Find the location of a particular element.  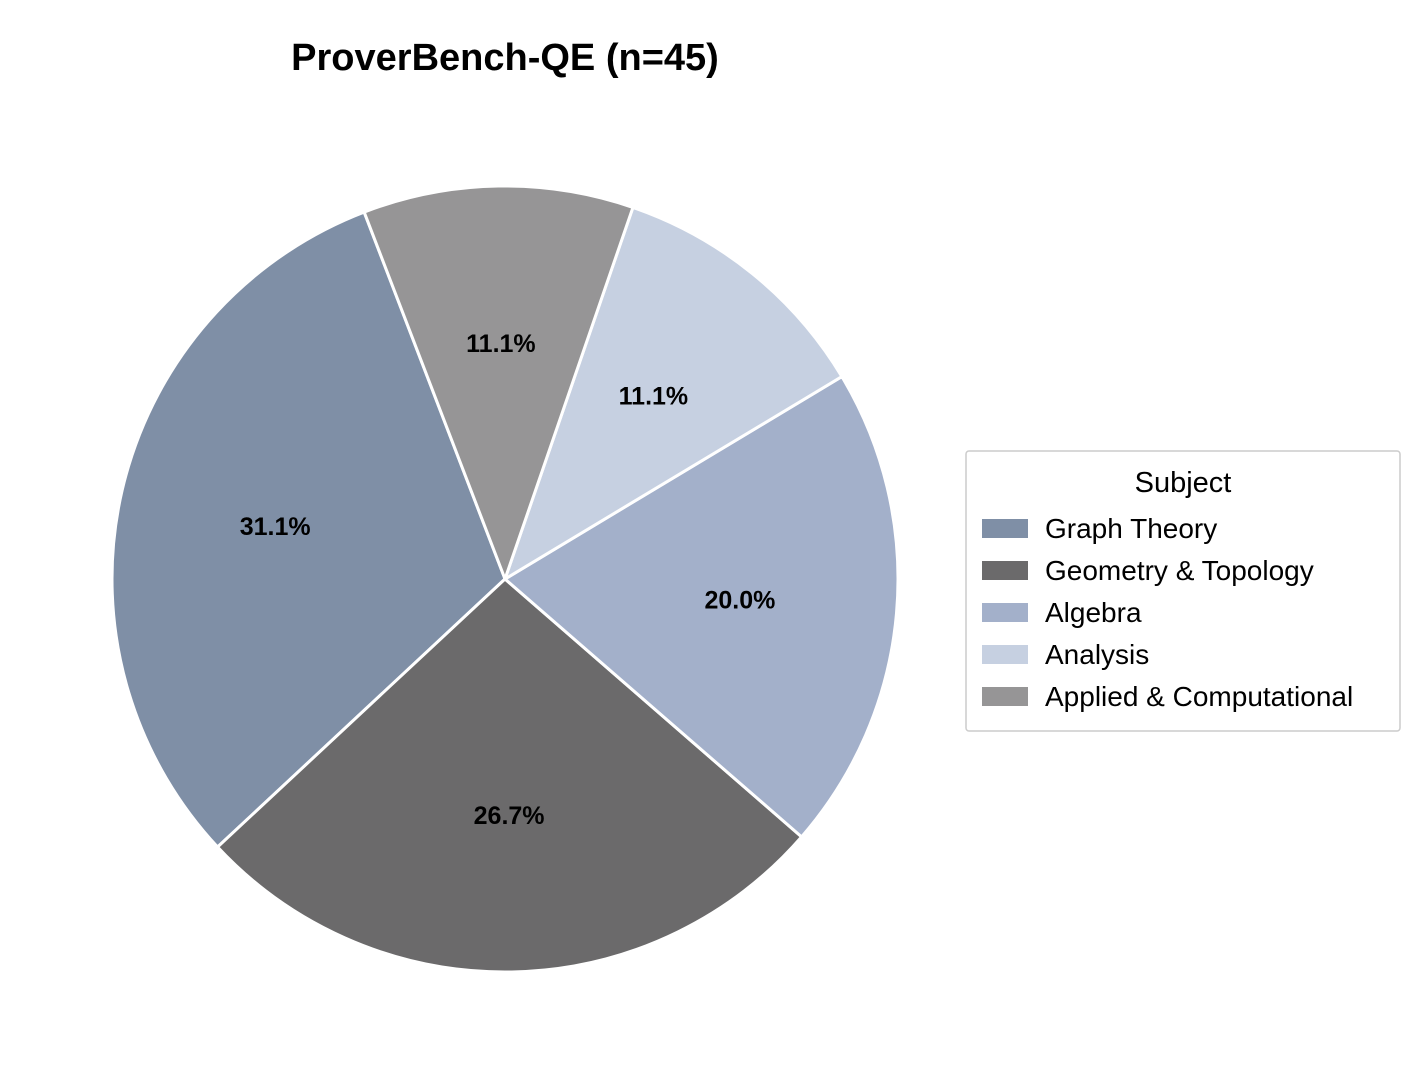

legend-title: Subject is located at coordinates (1183, 483).